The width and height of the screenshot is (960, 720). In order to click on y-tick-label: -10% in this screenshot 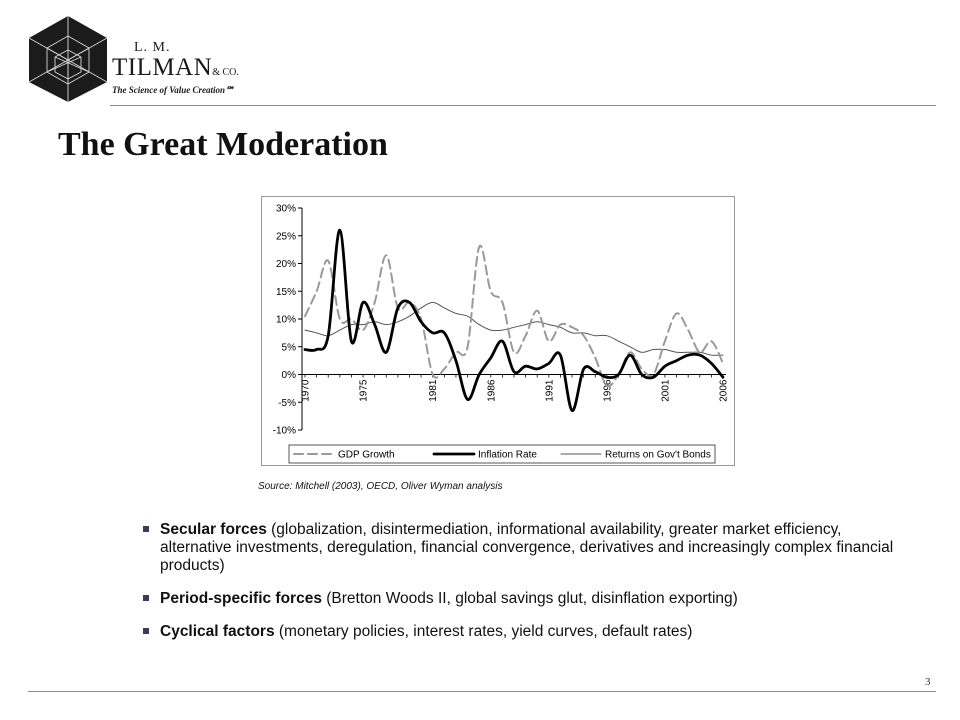, I will do `click(284, 431)`.